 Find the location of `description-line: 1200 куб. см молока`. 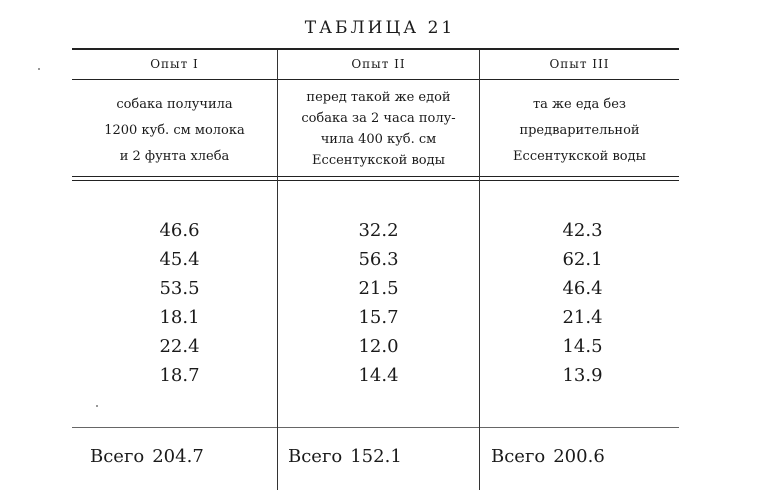

description-line: 1200 куб. см молока is located at coordinates (174, 130).